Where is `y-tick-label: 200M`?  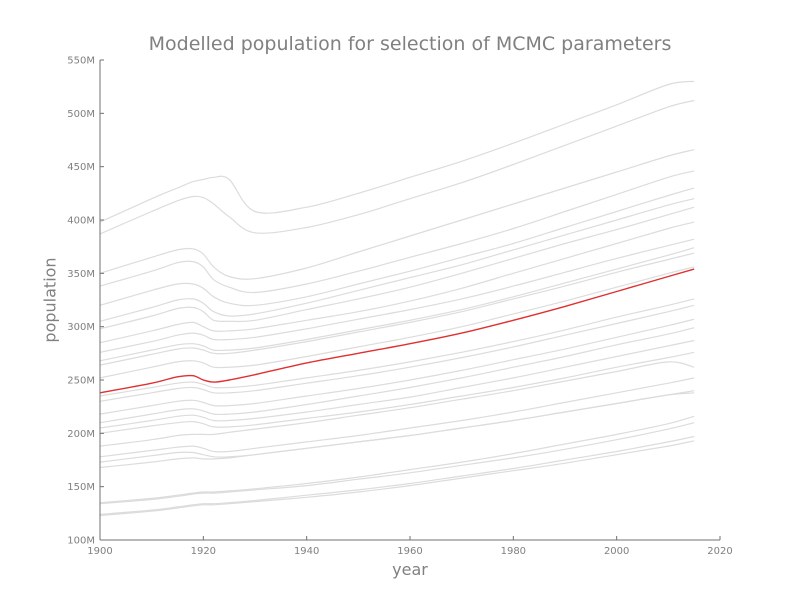 y-tick-label: 200M is located at coordinates (81, 434).